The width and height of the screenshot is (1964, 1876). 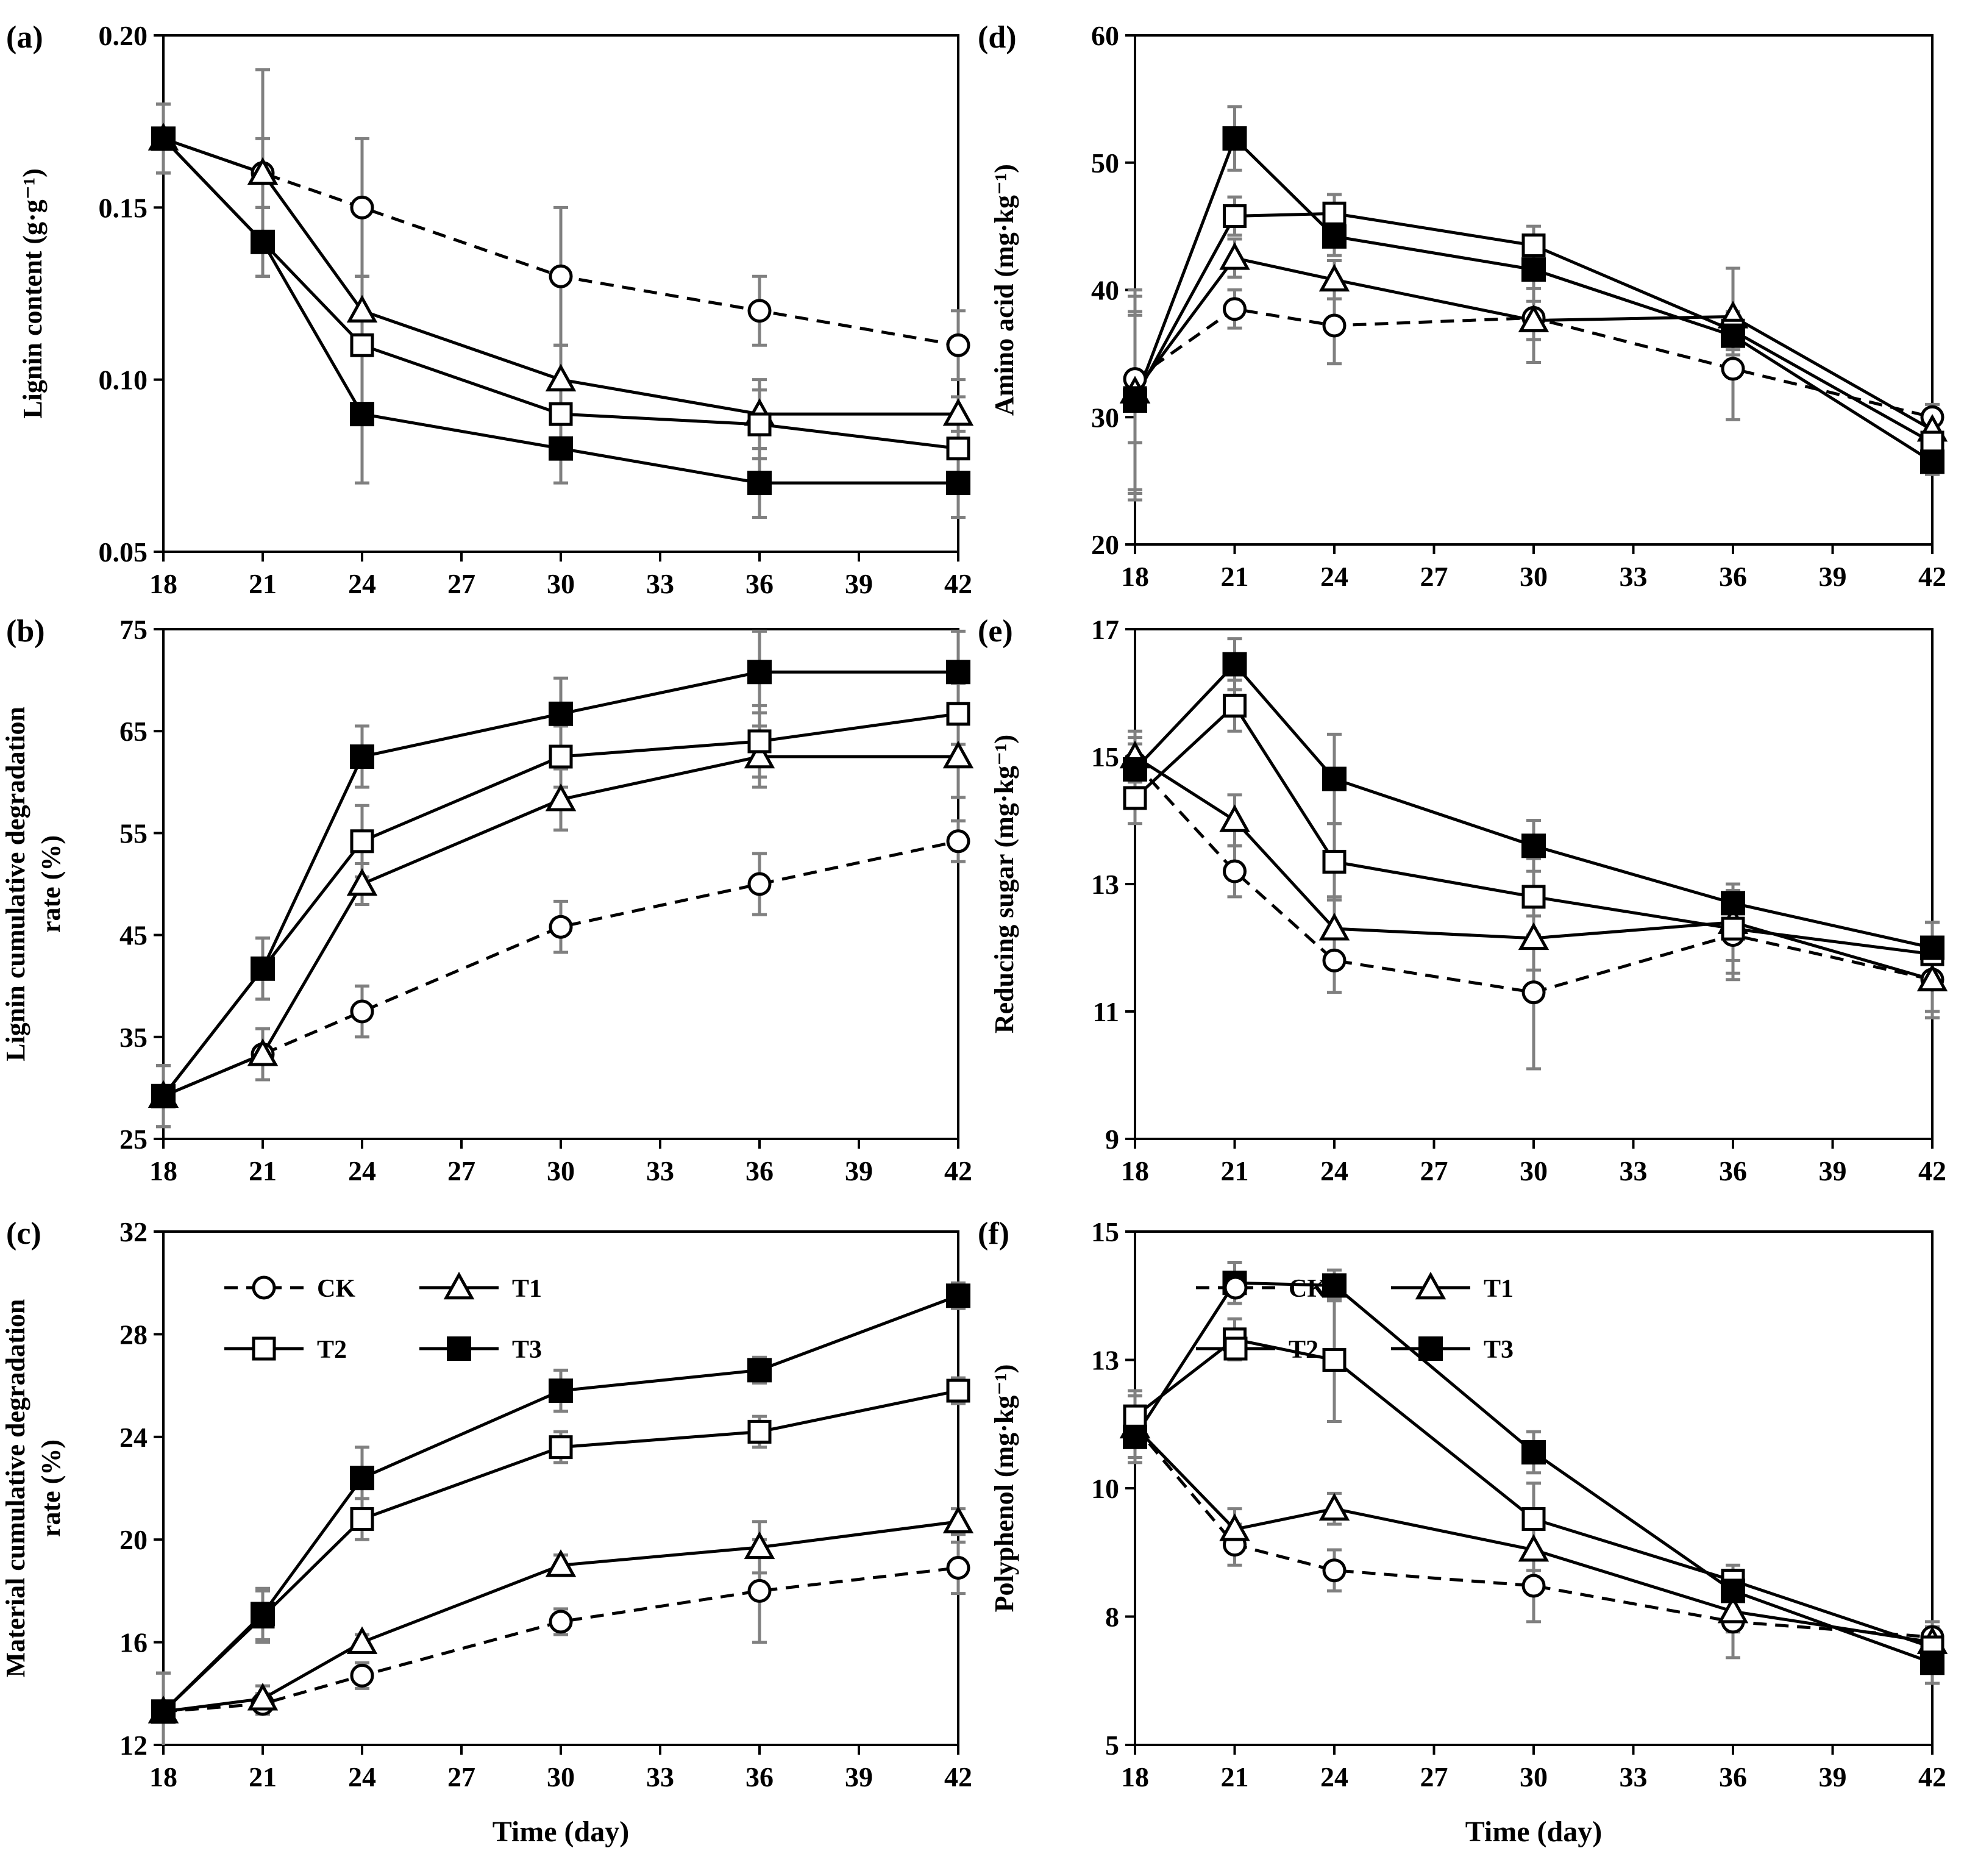 I want to click on y-tick-label: 12, so click(x=133, y=1745).